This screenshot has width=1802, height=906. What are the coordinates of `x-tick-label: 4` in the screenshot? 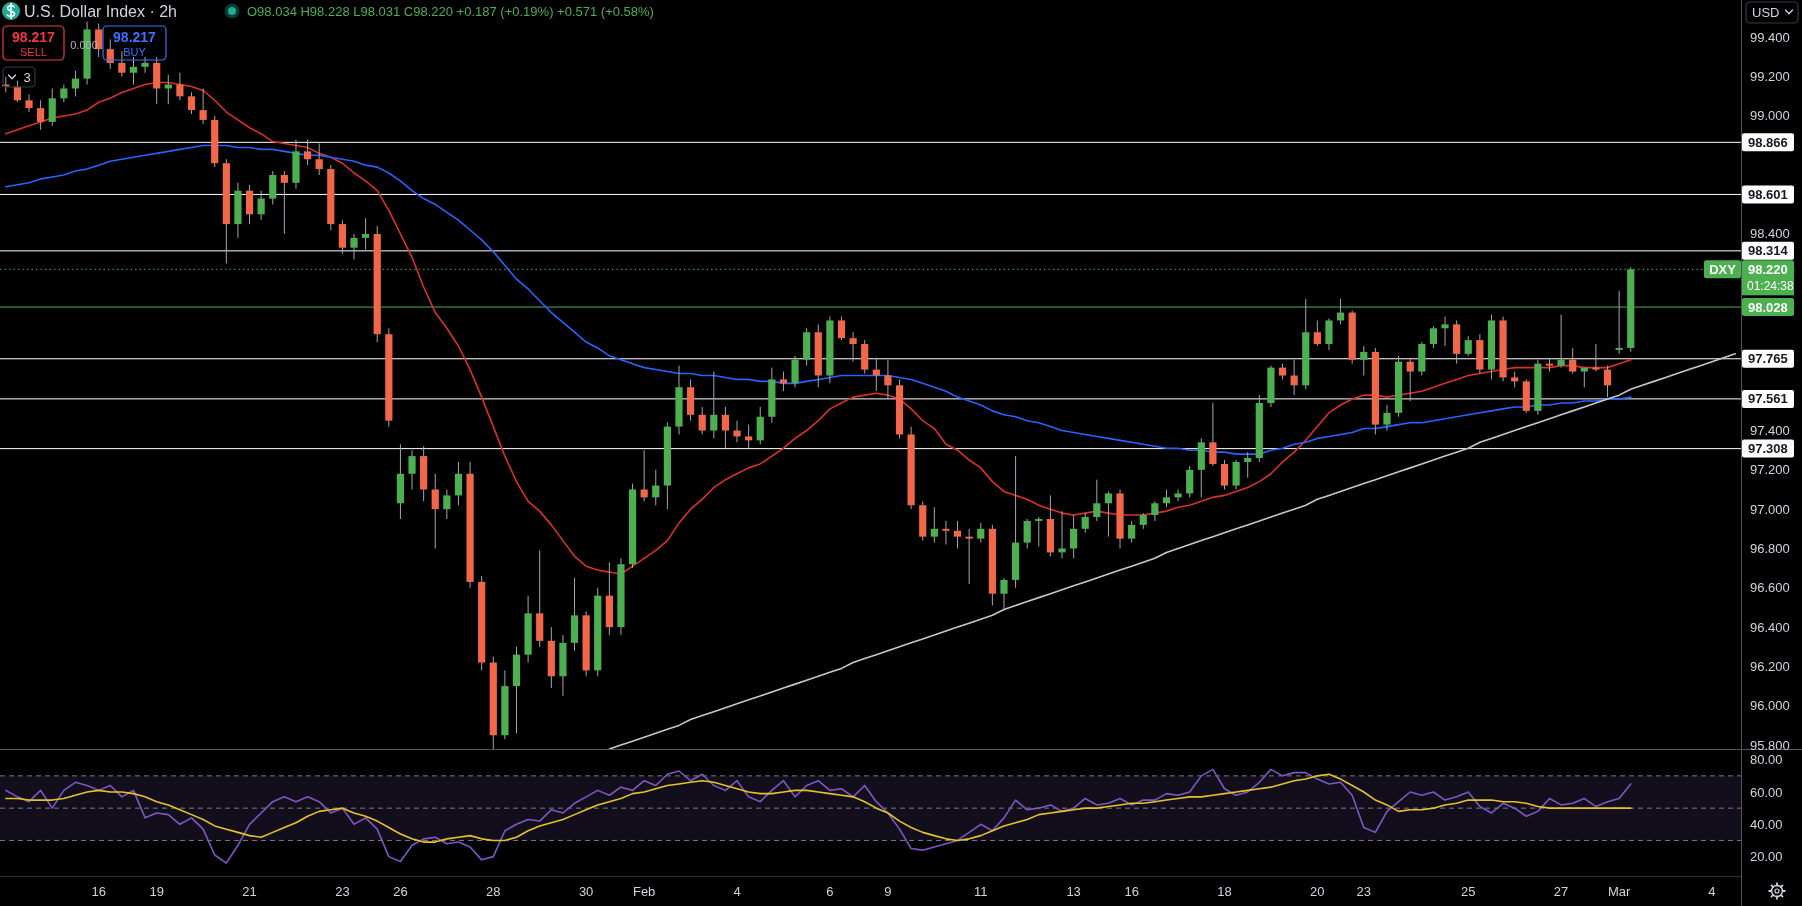 It's located at (1712, 891).